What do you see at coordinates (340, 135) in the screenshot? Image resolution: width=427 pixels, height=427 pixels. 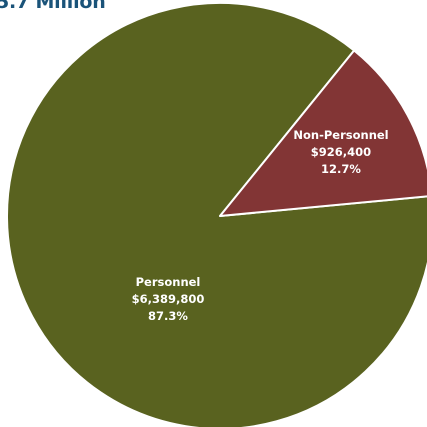 I see `non-personnel-name-label: Non-Personnel` at bounding box center [340, 135].